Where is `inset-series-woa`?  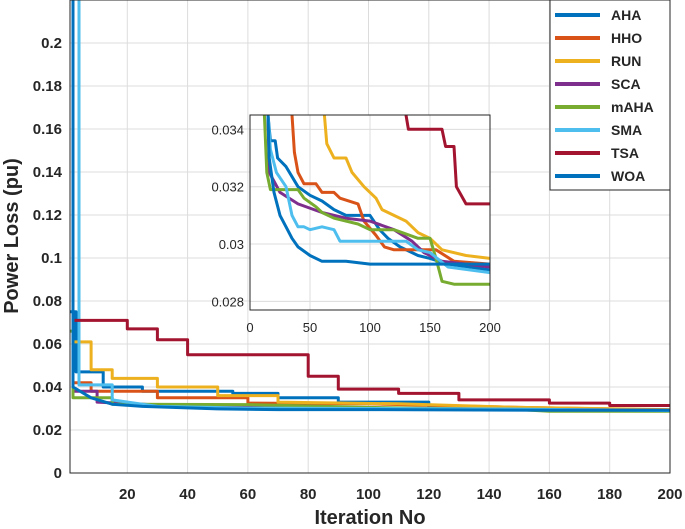 inset-series-woa is located at coordinates (378, 190).